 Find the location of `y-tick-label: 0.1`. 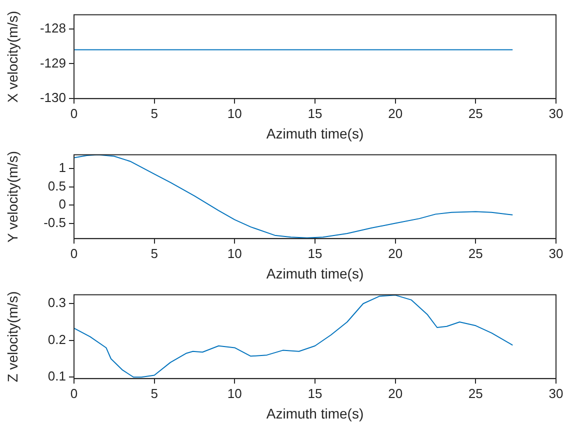

y-tick-label: 0.1 is located at coordinates (57, 376).